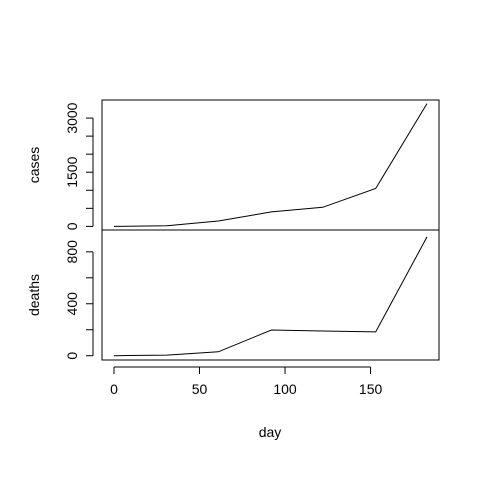 Image resolution: width=480 pixels, height=480 pixels. I want to click on deaths-y-tick-label: 0, so click(72, 356).